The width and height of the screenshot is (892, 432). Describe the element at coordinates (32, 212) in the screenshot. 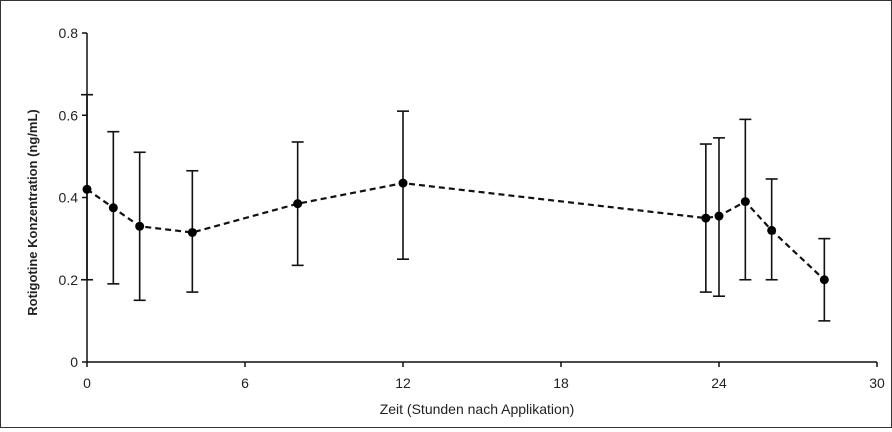

I see `y-axis-label: Rotigotine Konzentration (ng/mL)` at that location.